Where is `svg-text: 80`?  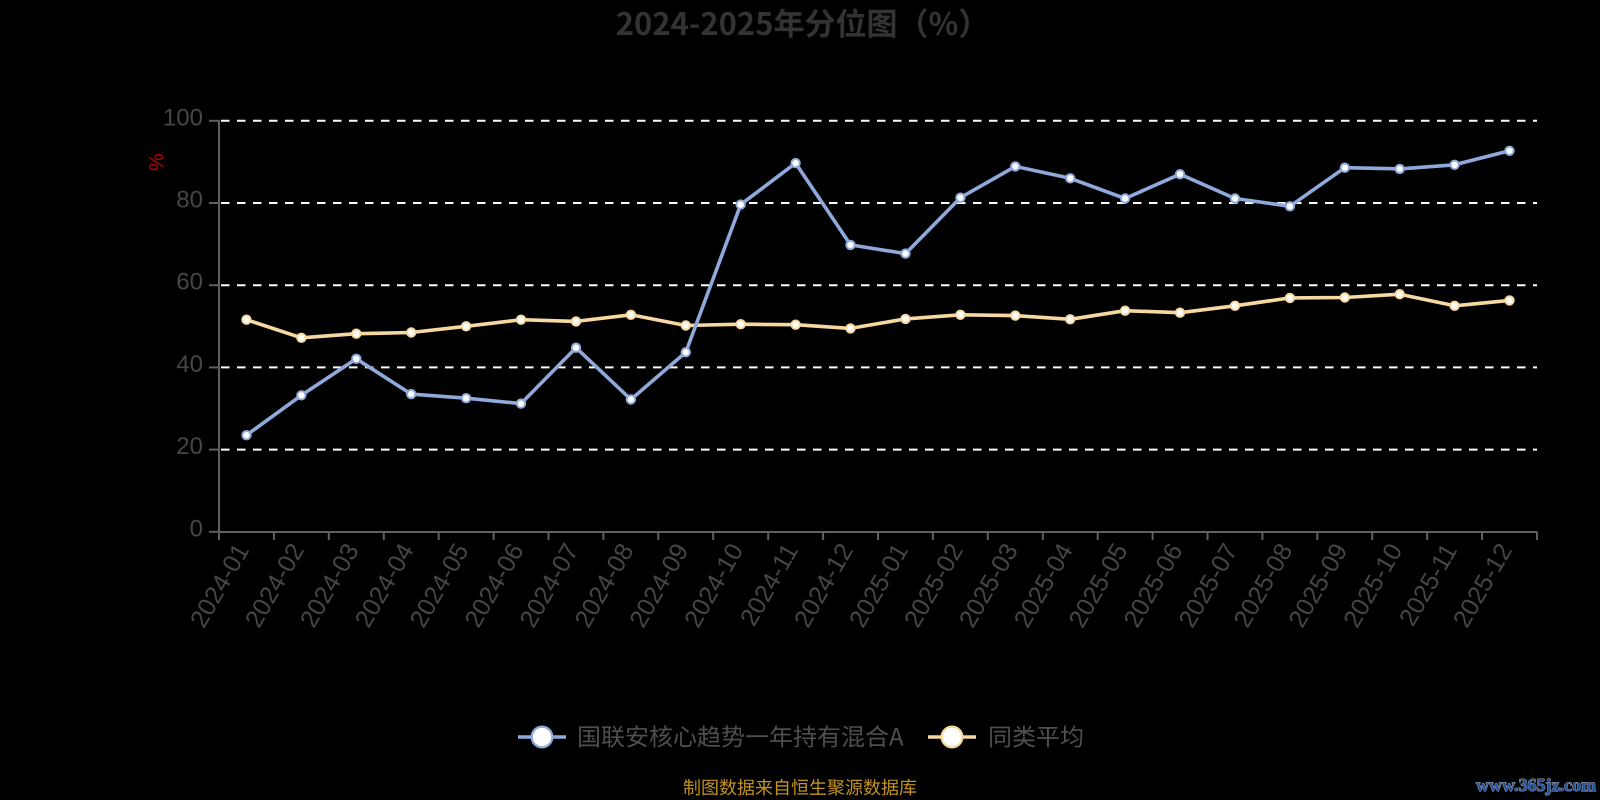
svg-text: 80 is located at coordinates (189, 200).